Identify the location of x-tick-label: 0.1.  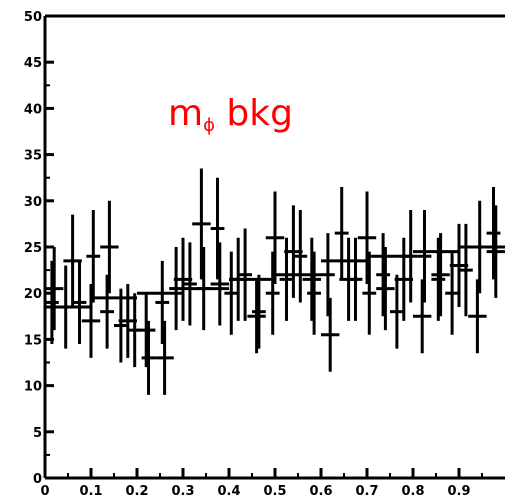
(90, 491).